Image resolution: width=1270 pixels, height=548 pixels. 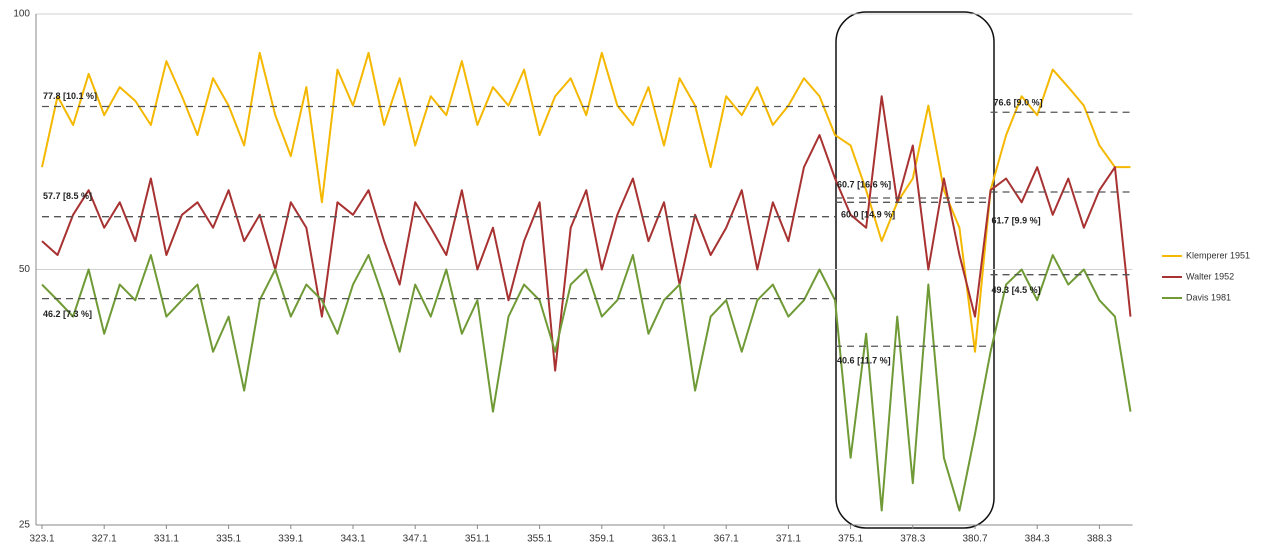 What do you see at coordinates (1208, 297) in the screenshot?
I see `legend-label: Davis 1981` at bounding box center [1208, 297].